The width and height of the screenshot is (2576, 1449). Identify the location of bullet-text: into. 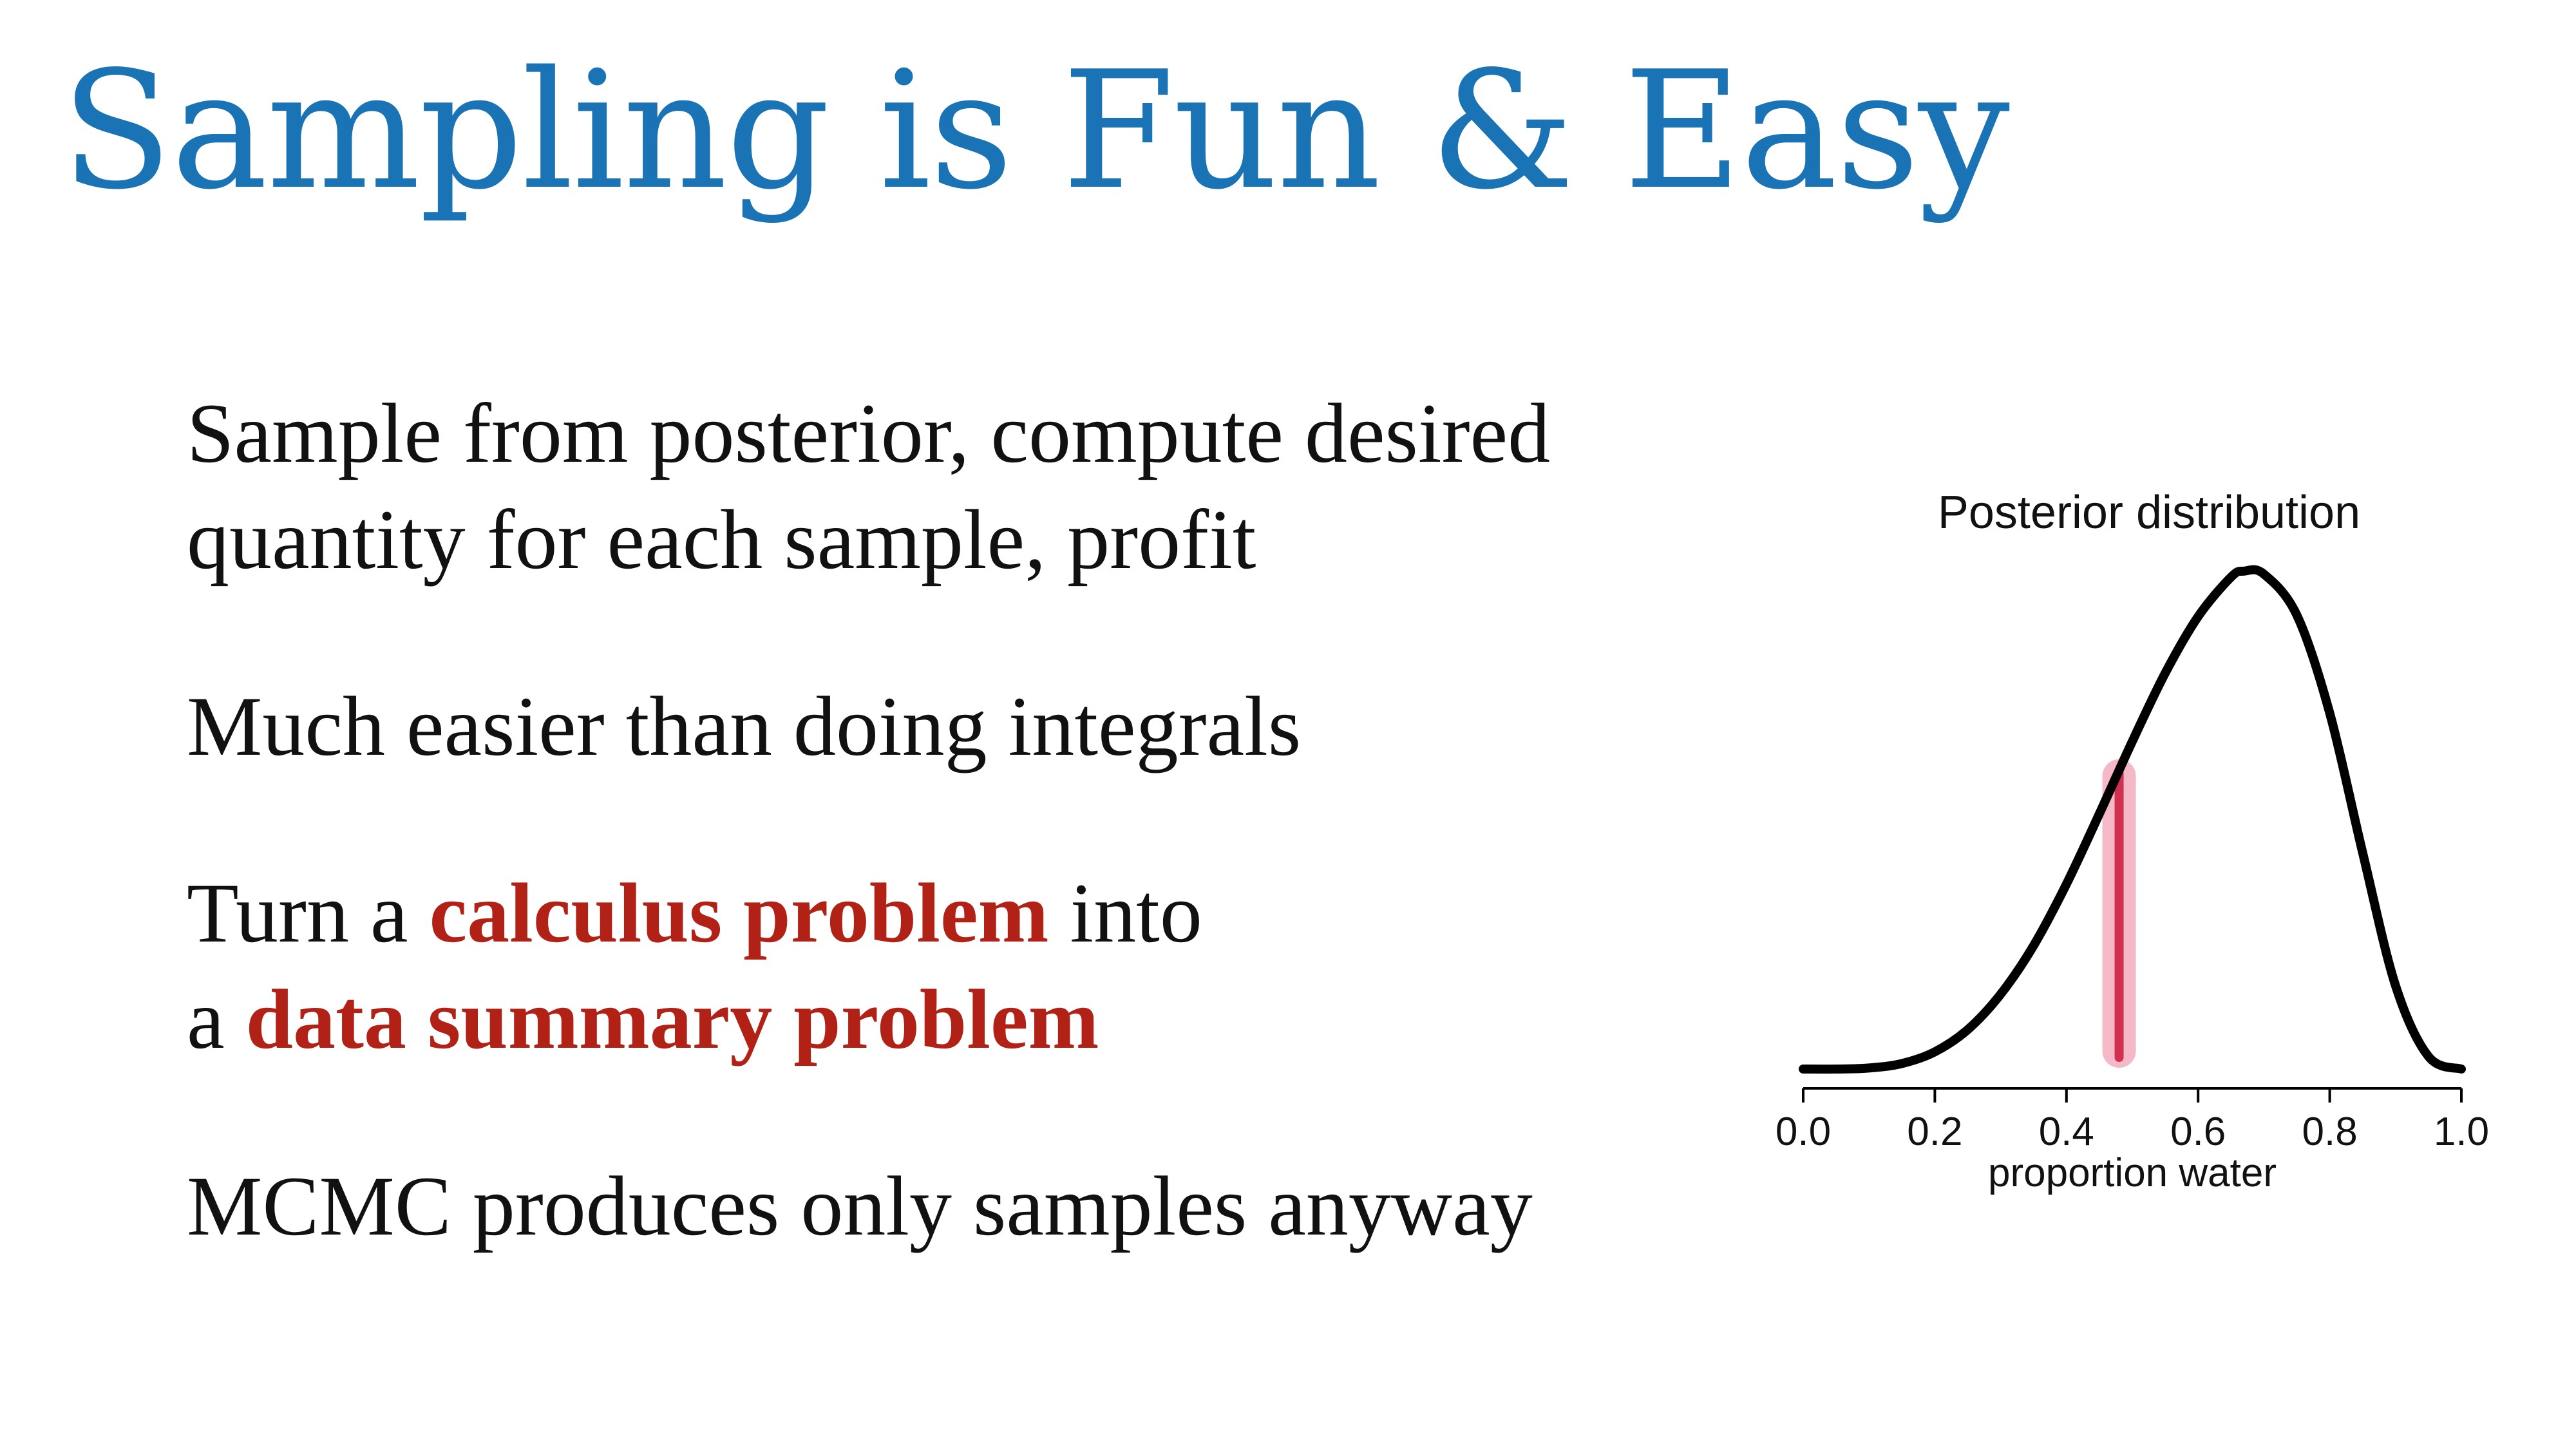
(1125, 913).